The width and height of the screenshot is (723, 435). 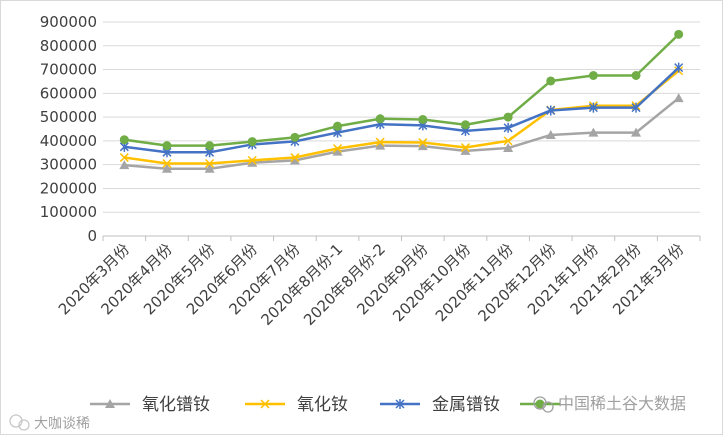 I want to click on y-tick-label: 100000, so click(x=68, y=212).